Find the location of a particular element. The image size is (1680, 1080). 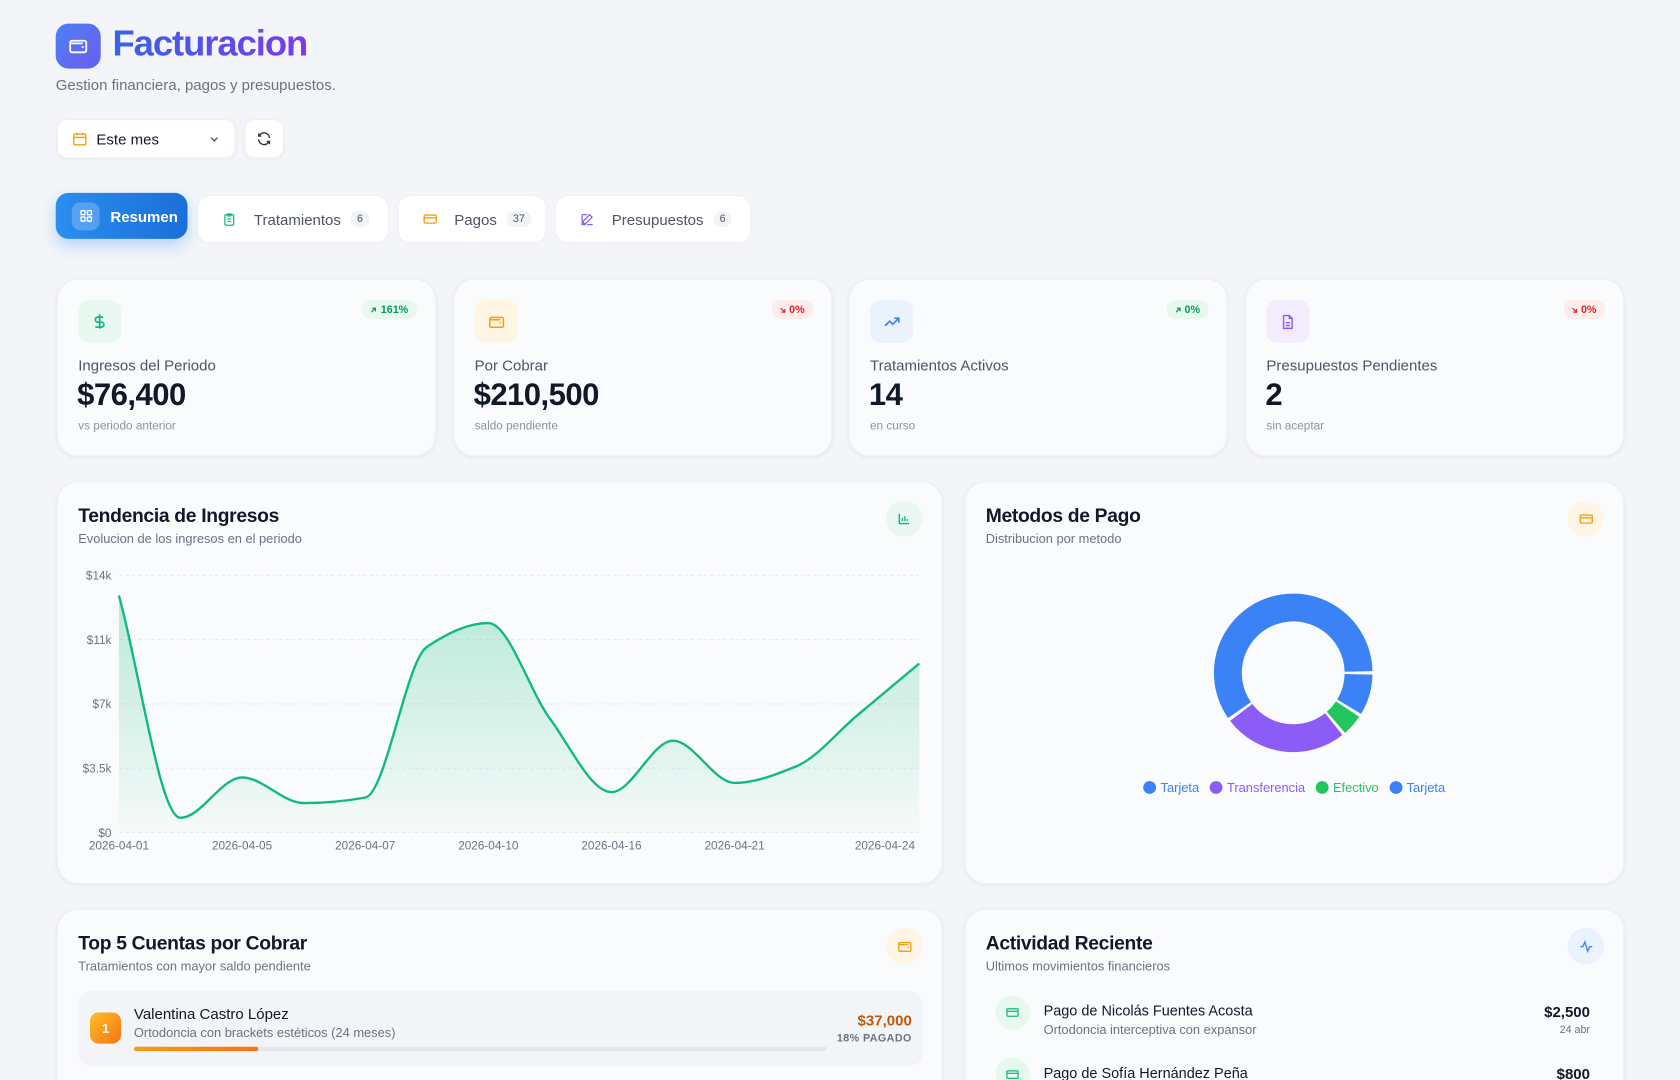

tab-label: Pagos is located at coordinates (475, 219).